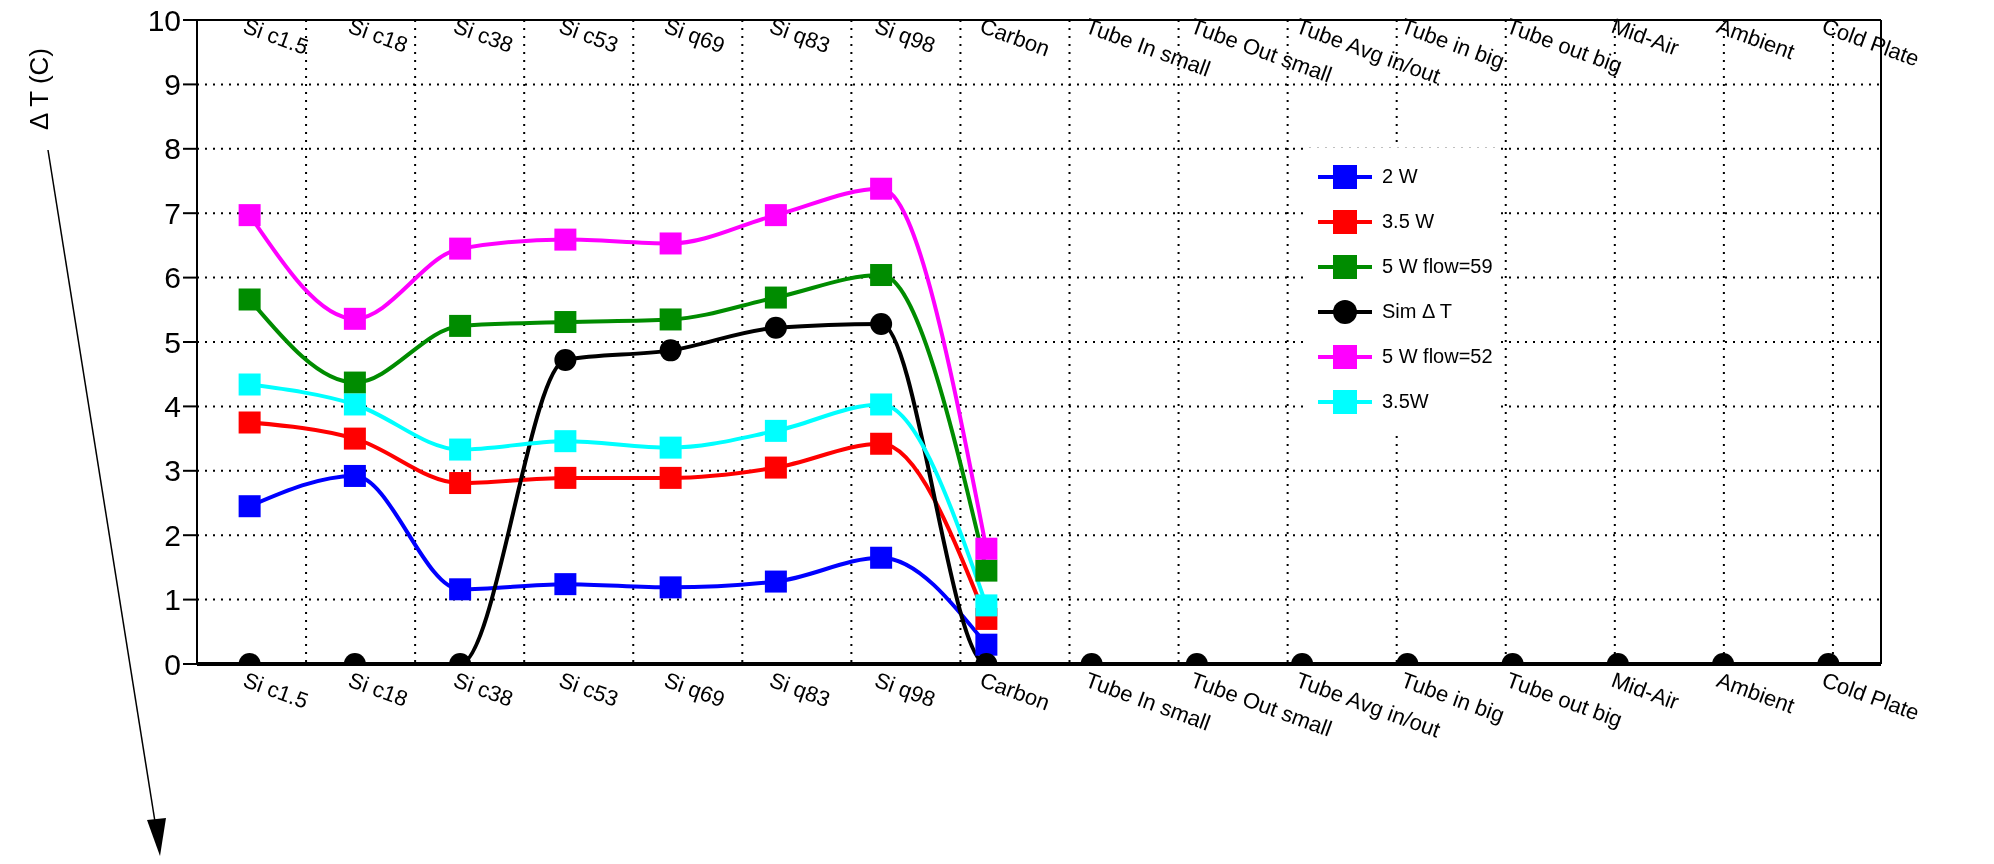  Describe the element at coordinates (378, 689) in the screenshot. I see `category-label: Si c18` at that location.